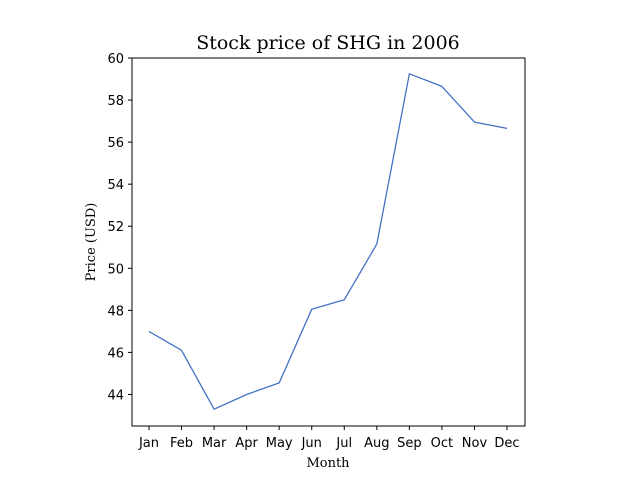  Describe the element at coordinates (442, 443) in the screenshot. I see `x-tick-label: Oct` at that location.